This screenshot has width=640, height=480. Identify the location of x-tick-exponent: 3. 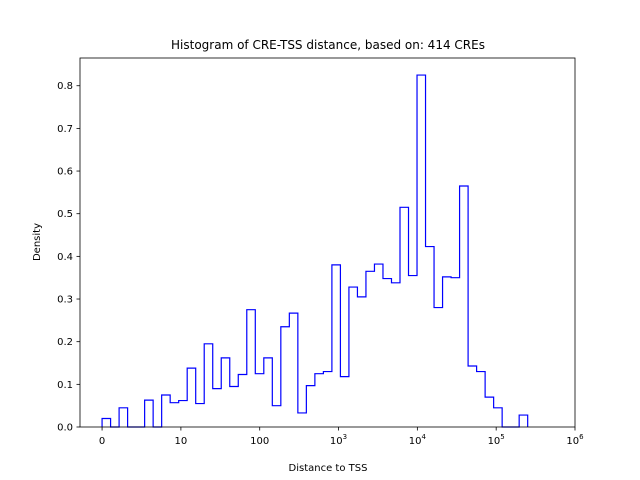
(345, 437).